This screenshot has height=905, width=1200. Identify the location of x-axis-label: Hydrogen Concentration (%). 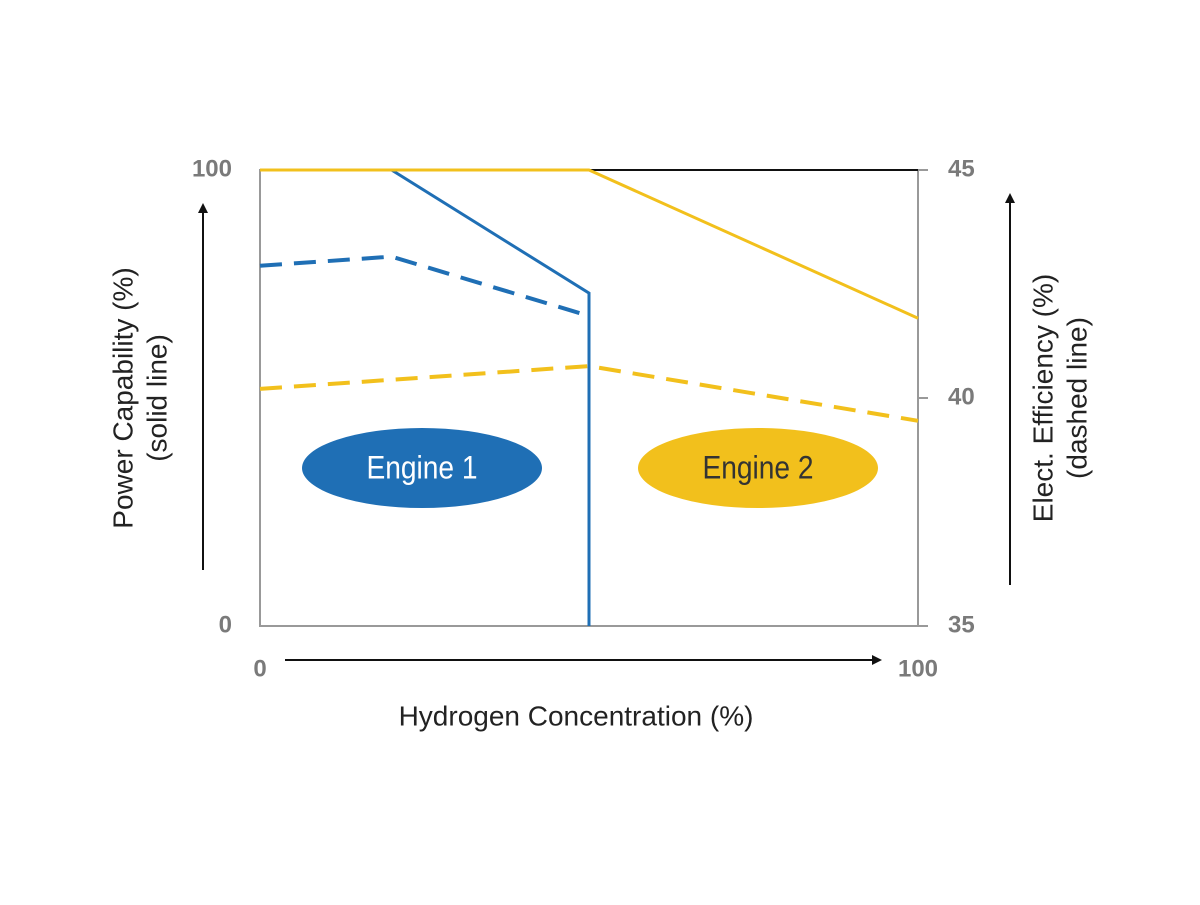
(576, 715).